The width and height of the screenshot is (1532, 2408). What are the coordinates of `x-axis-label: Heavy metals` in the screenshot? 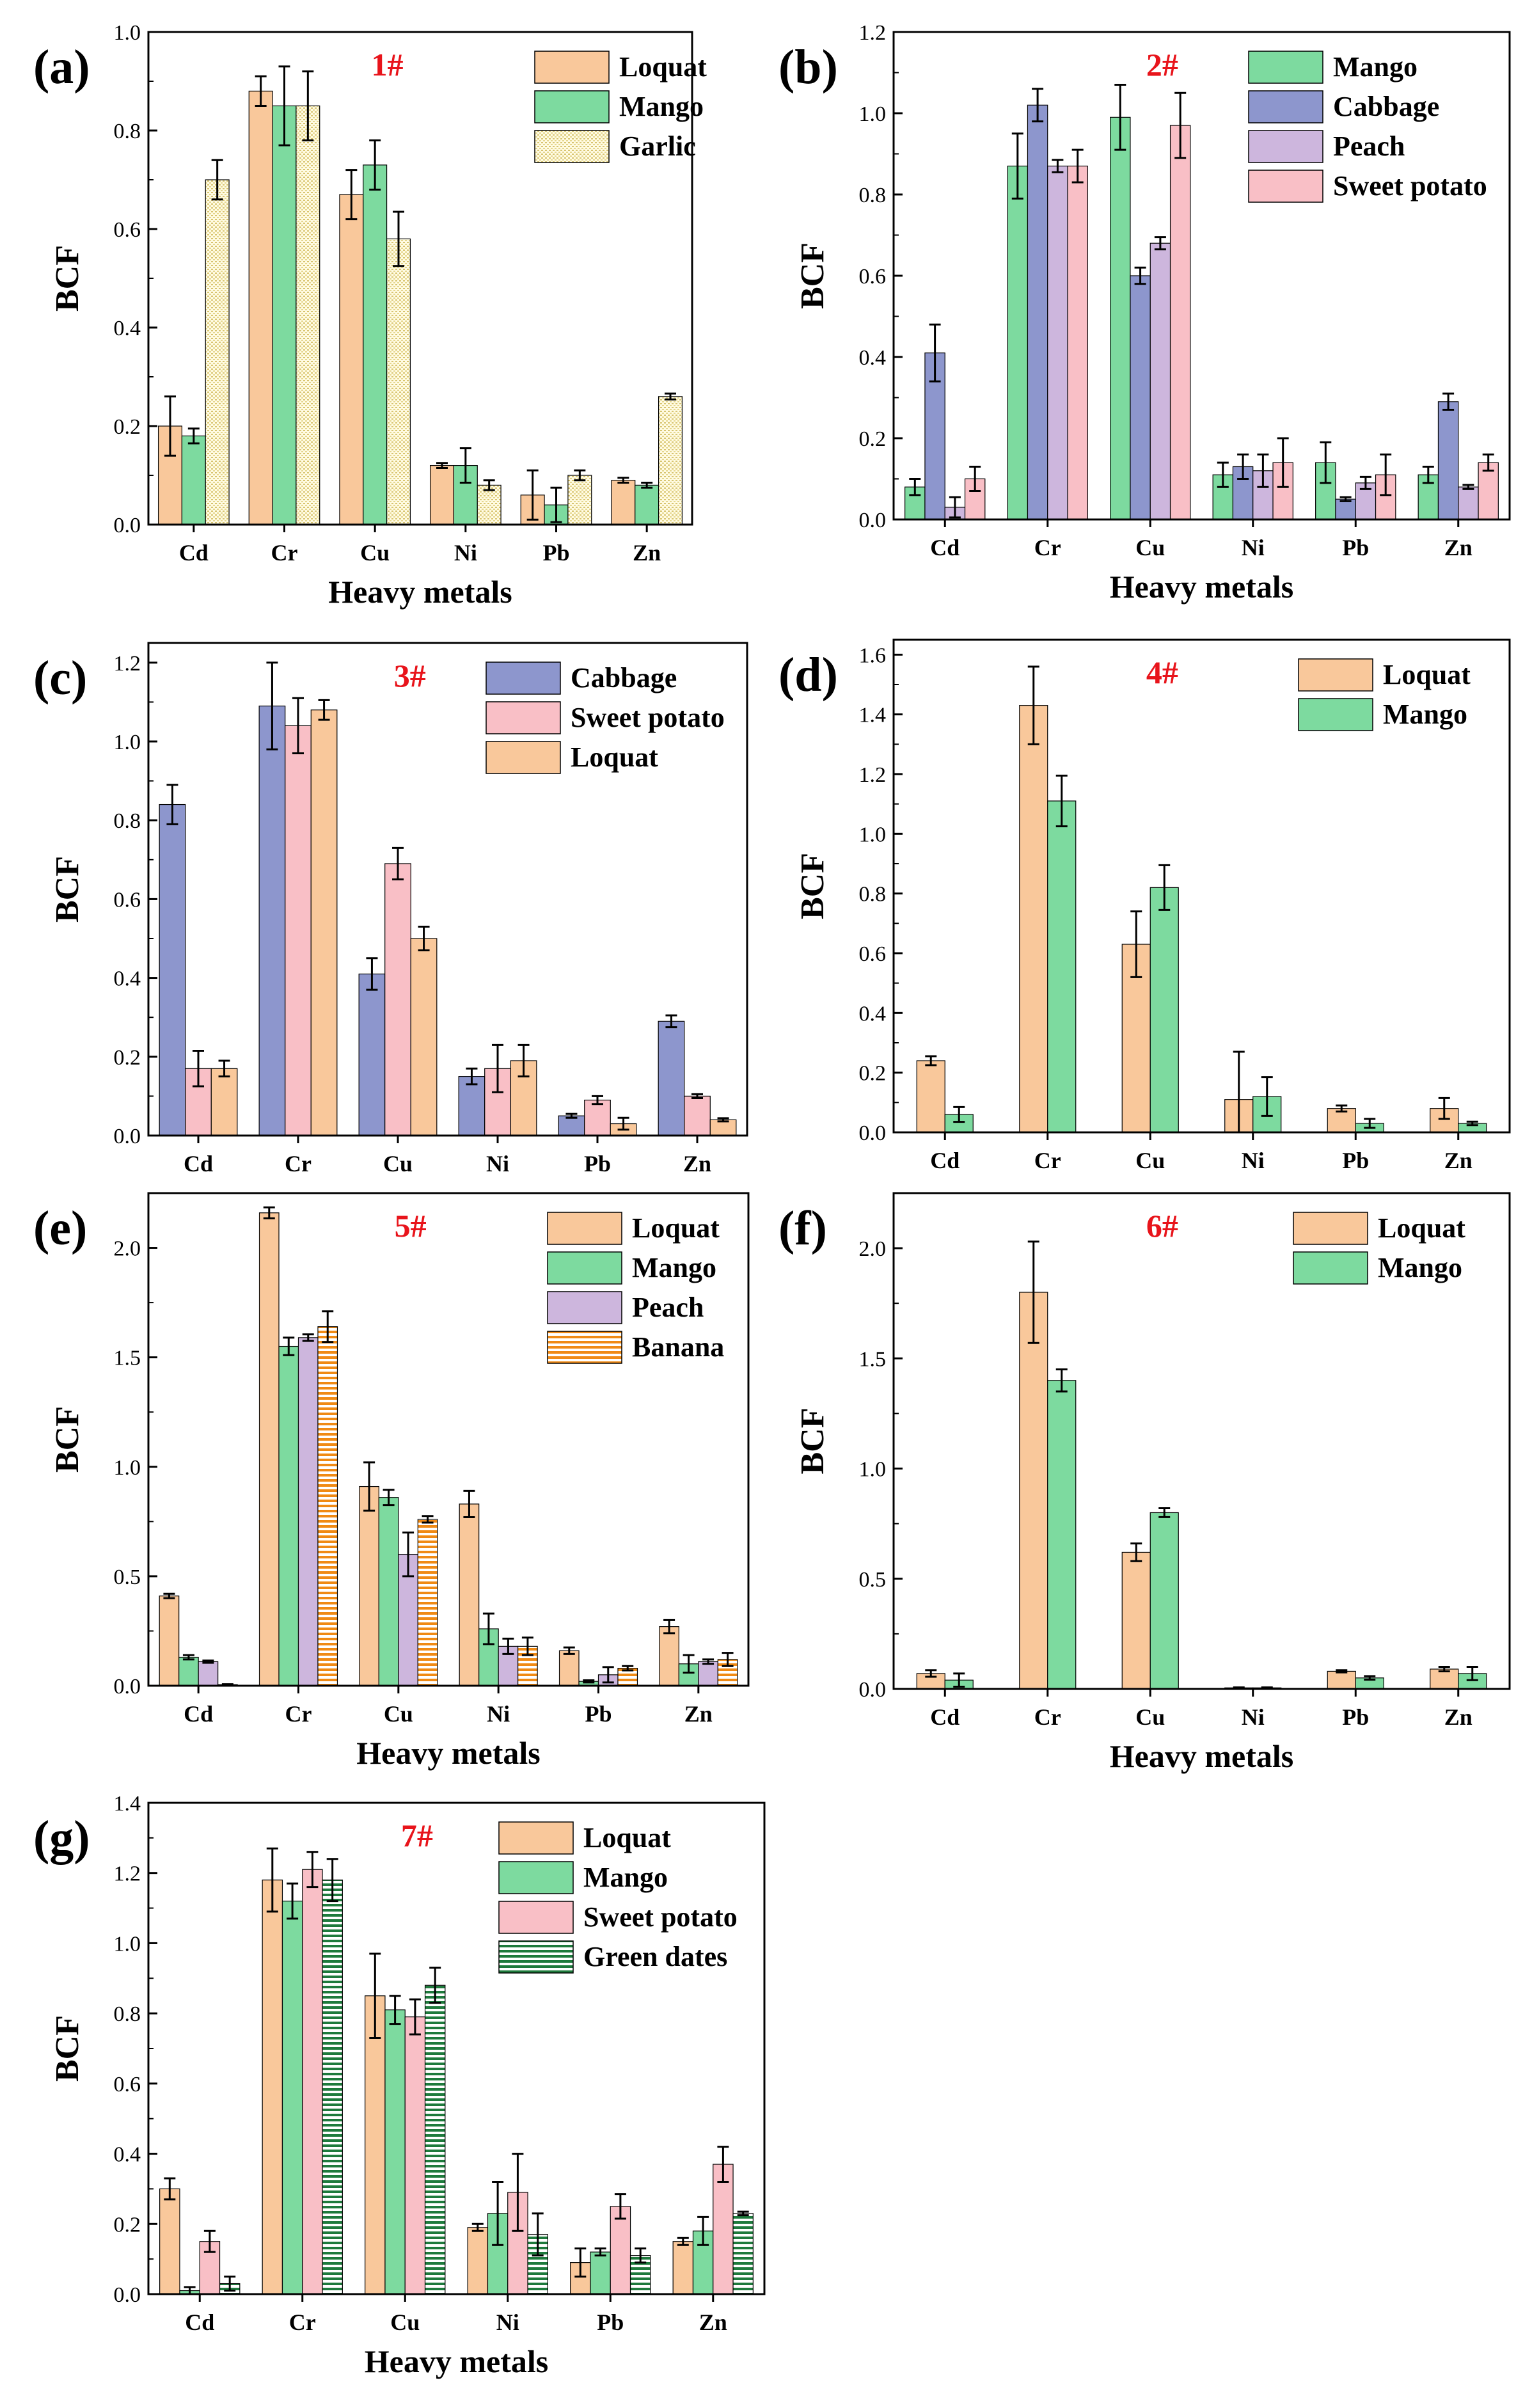 It's located at (420, 592).